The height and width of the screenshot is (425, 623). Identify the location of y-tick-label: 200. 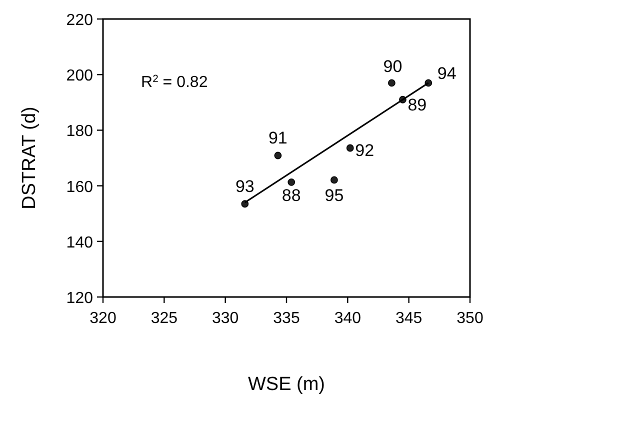
(80, 76).